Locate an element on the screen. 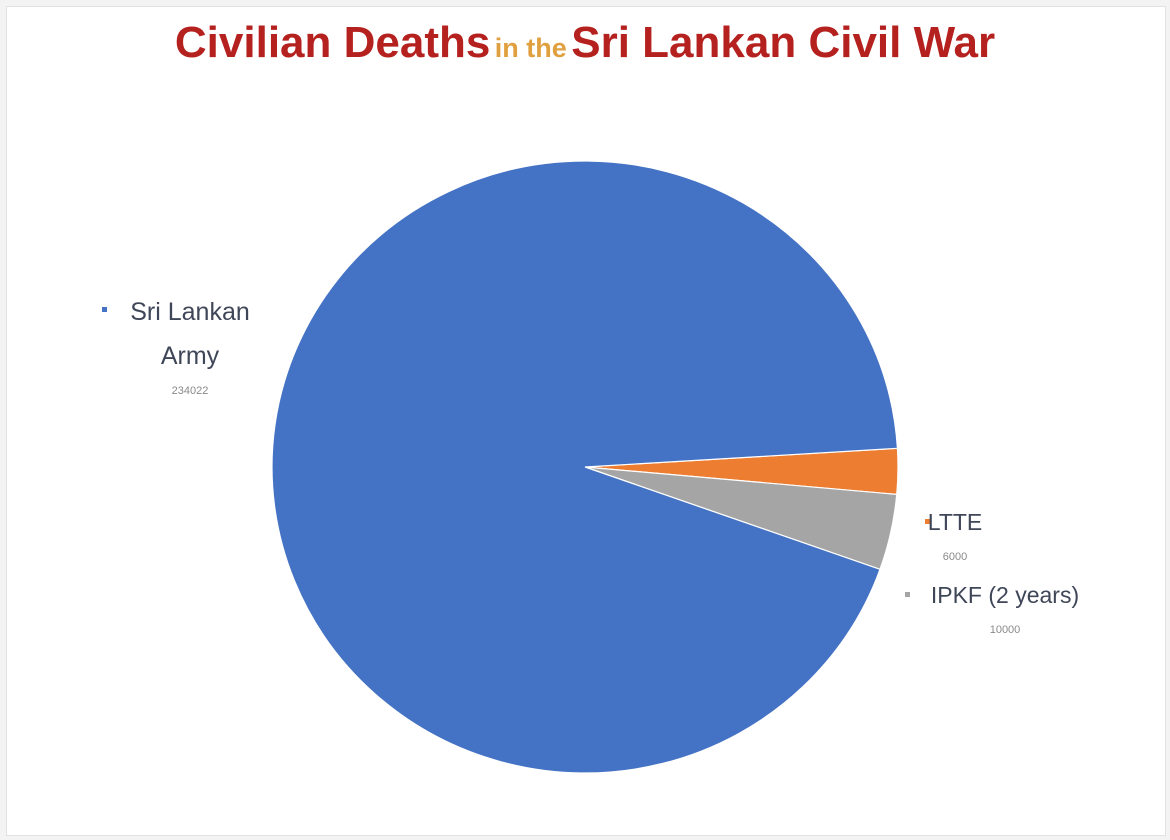  title-part-subject: Sri Lankan Civil War is located at coordinates (783, 42).